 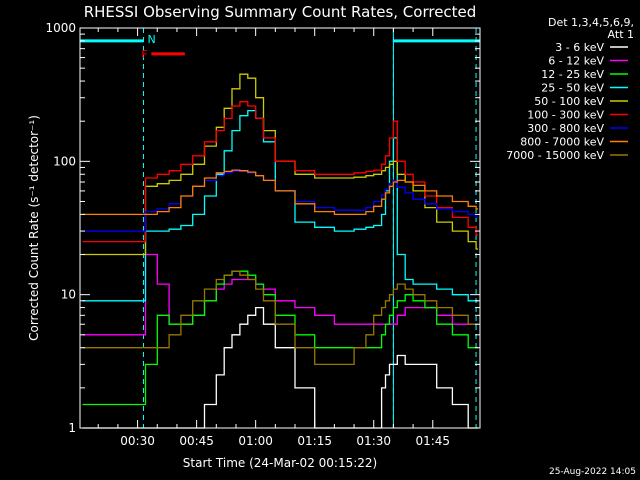 I want to click on x-axis-label: Start Time (24-Mar-02 00:15:22), so click(x=280, y=463).